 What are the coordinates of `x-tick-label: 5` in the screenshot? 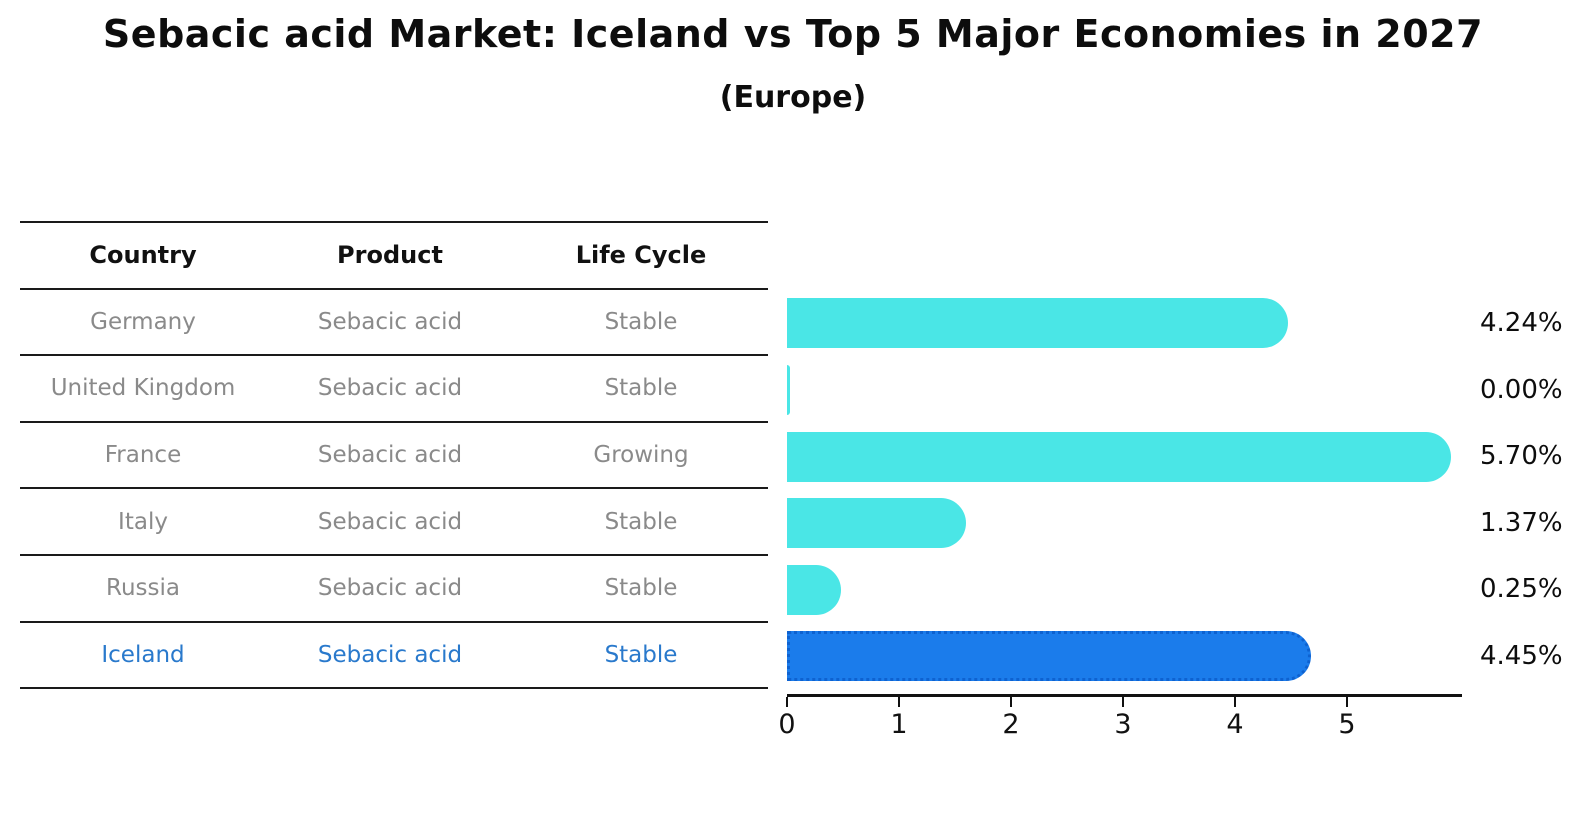 It's located at (1347, 724).